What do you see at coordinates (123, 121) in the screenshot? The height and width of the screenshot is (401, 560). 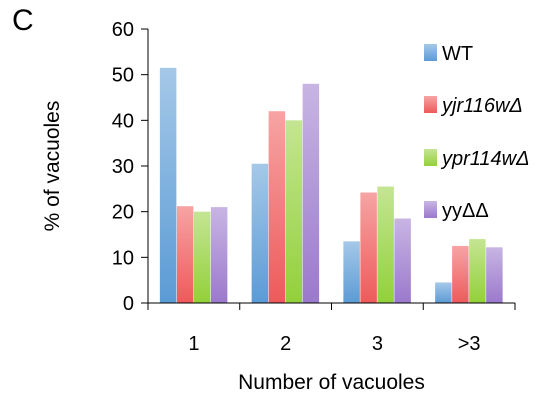 I see `y-tick-label: 40` at bounding box center [123, 121].